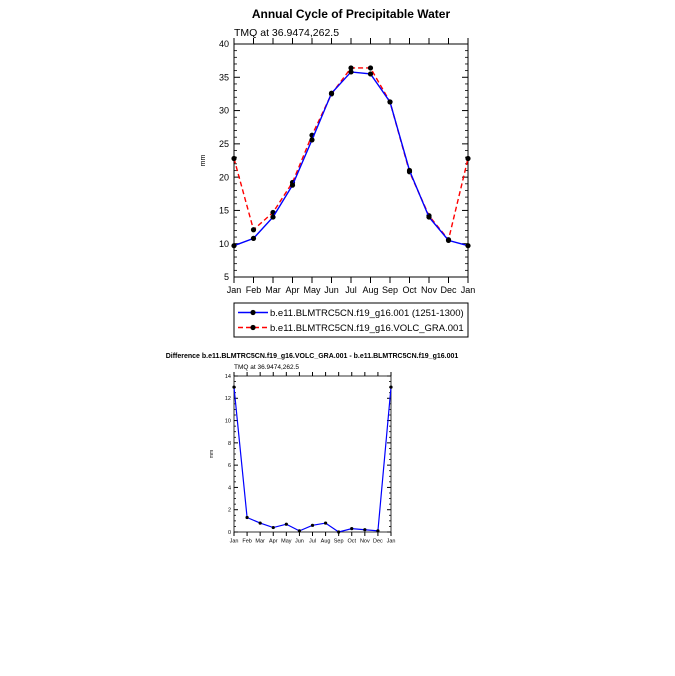 This screenshot has height=676, width=675. I want to click on y-tick-label: 20, so click(224, 177).